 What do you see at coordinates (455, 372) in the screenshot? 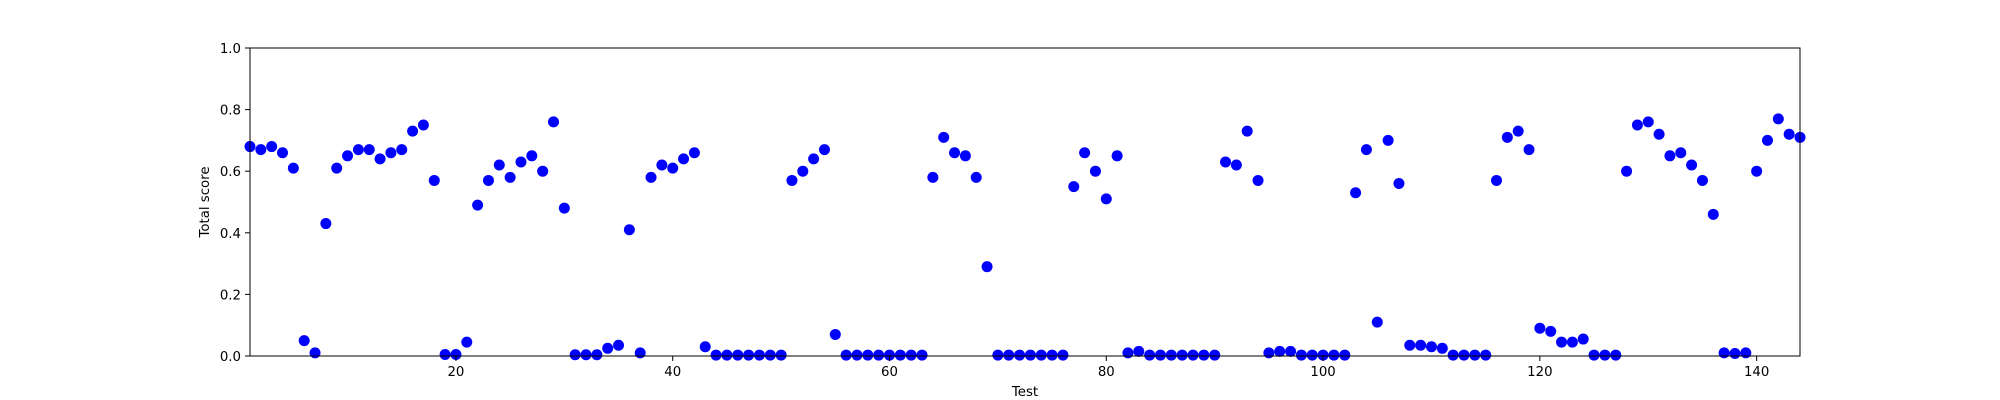
I see `x-tick-label: 20` at bounding box center [455, 372].